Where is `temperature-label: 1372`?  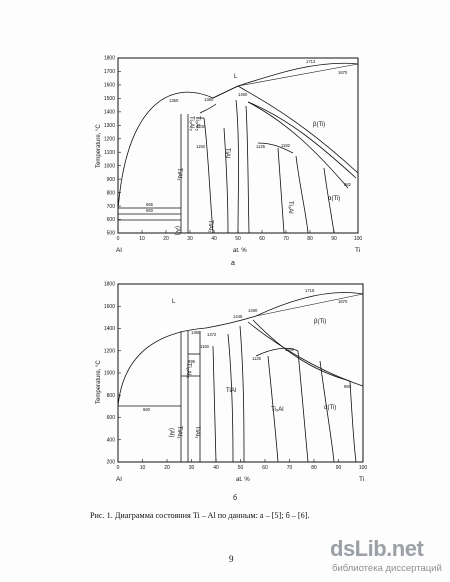
temperature-label: 1372 is located at coordinates (212, 334).